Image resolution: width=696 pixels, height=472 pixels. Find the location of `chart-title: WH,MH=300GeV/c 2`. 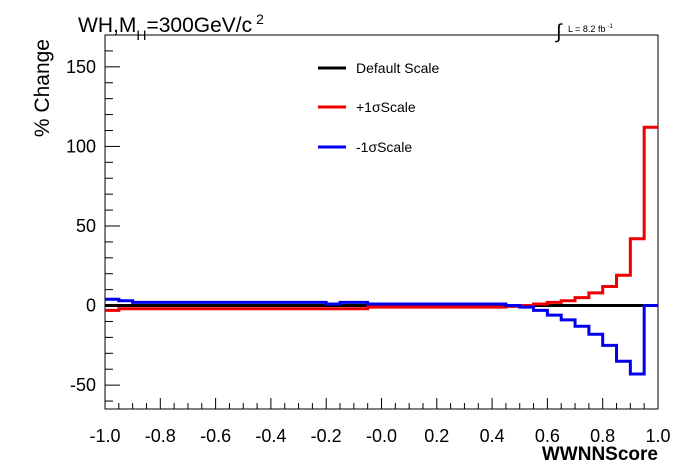

chart-title: WH,MH=300GeV/c 2 is located at coordinates (171, 27).